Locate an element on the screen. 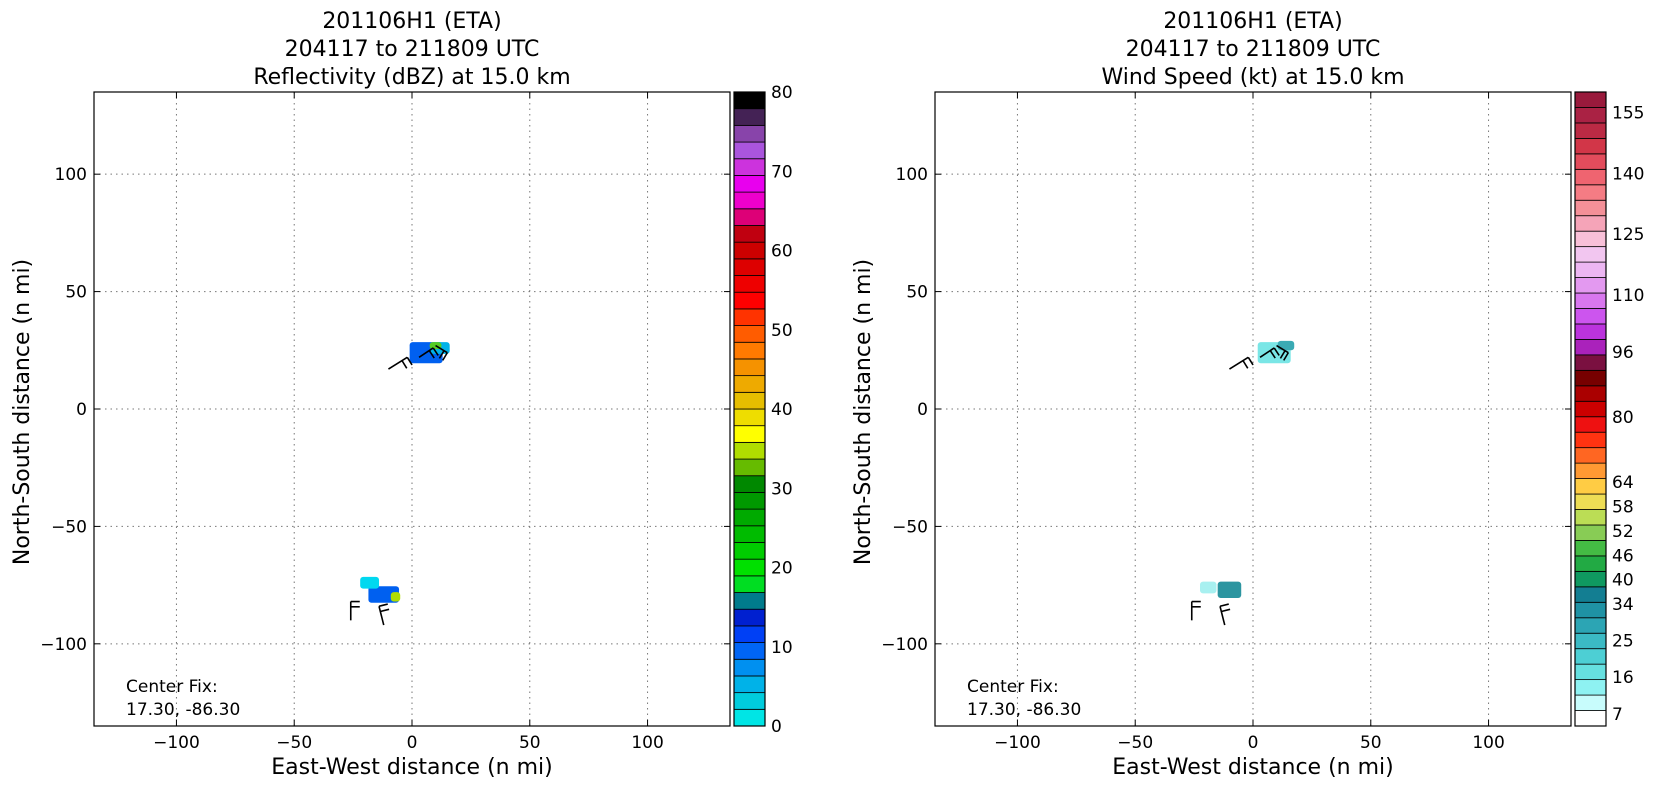 The height and width of the screenshot is (787, 1654). wind-barbs is located at coordinates (399, 485).